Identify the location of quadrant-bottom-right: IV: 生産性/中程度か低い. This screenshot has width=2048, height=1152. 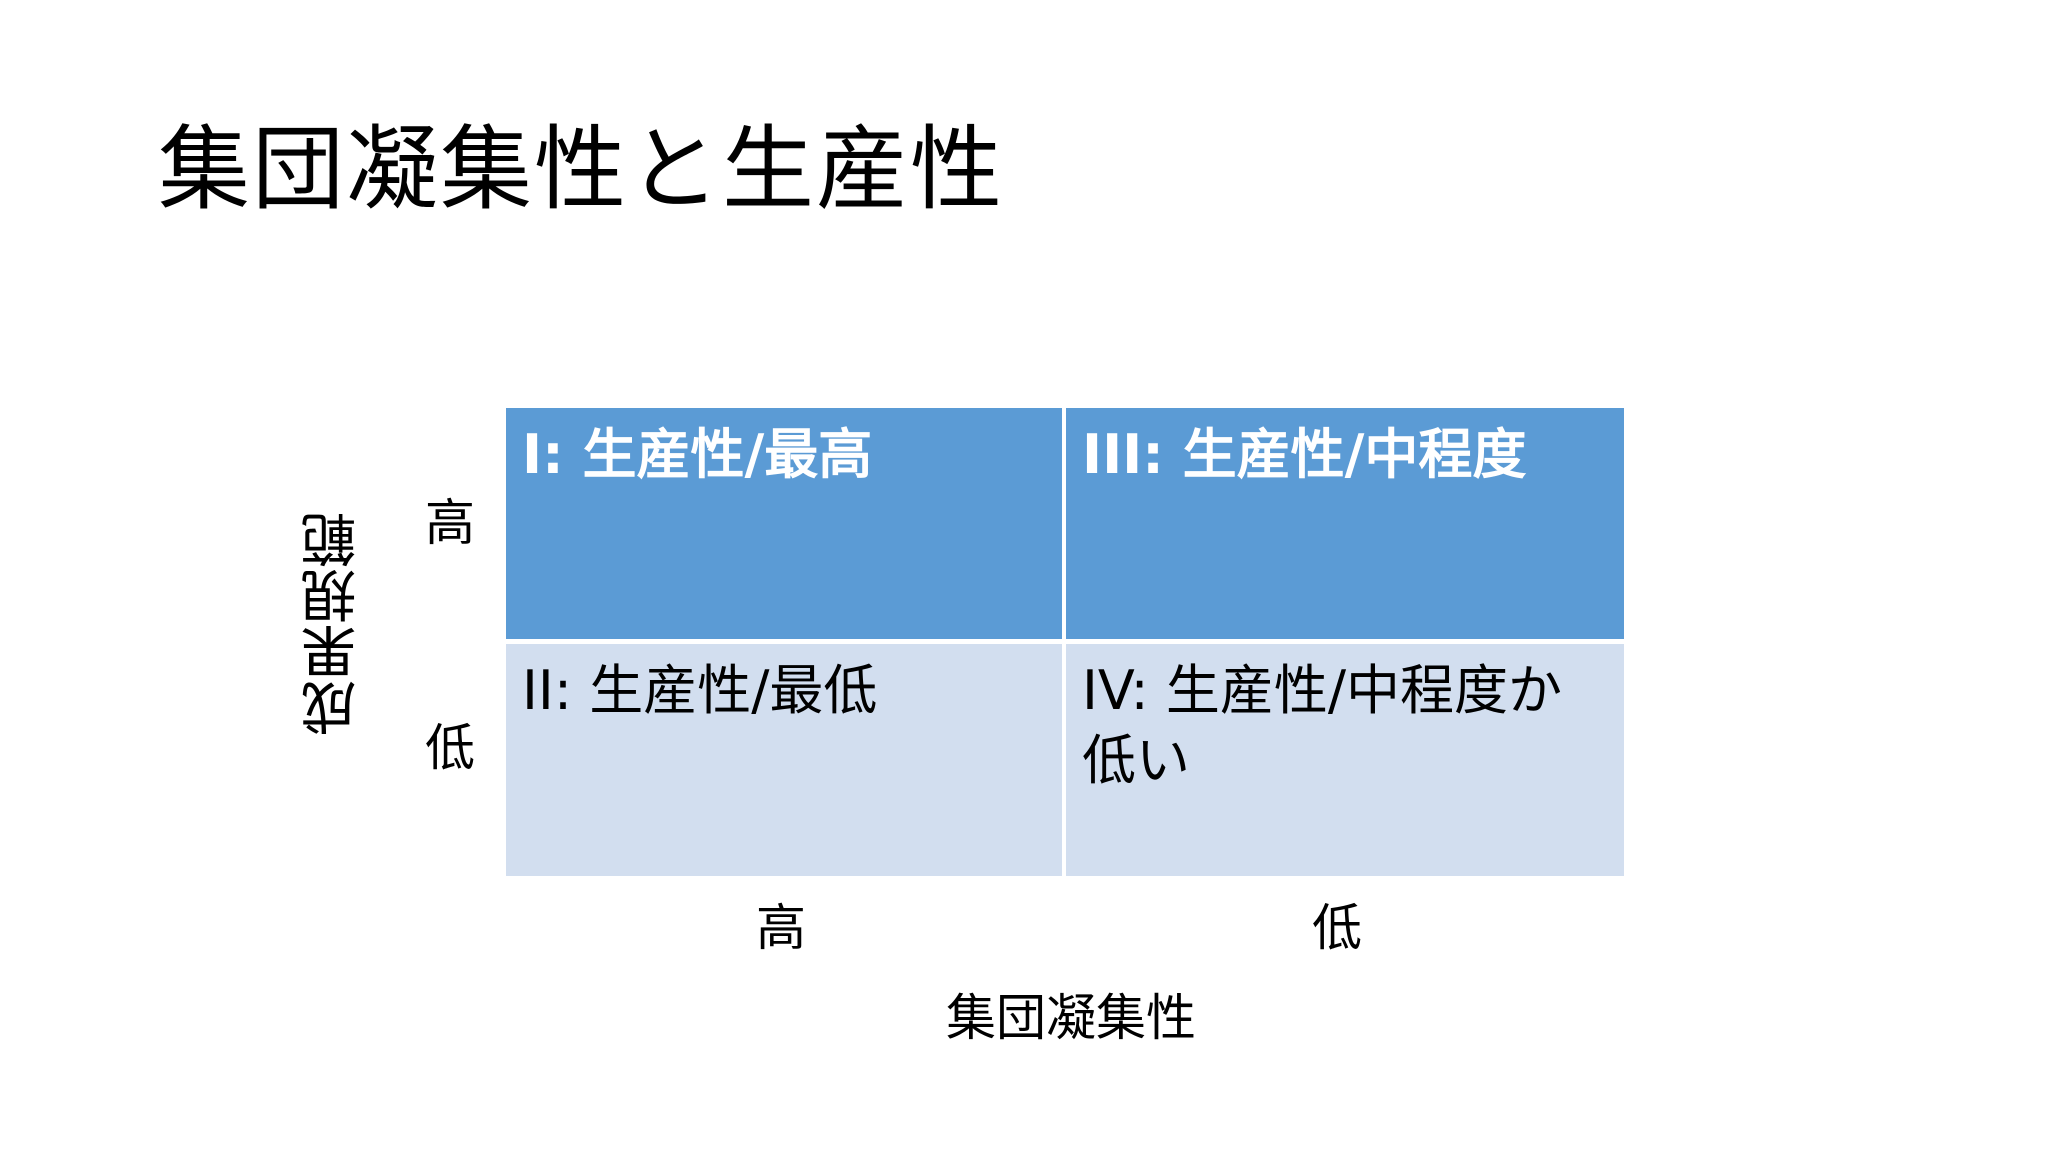
(1345, 760).